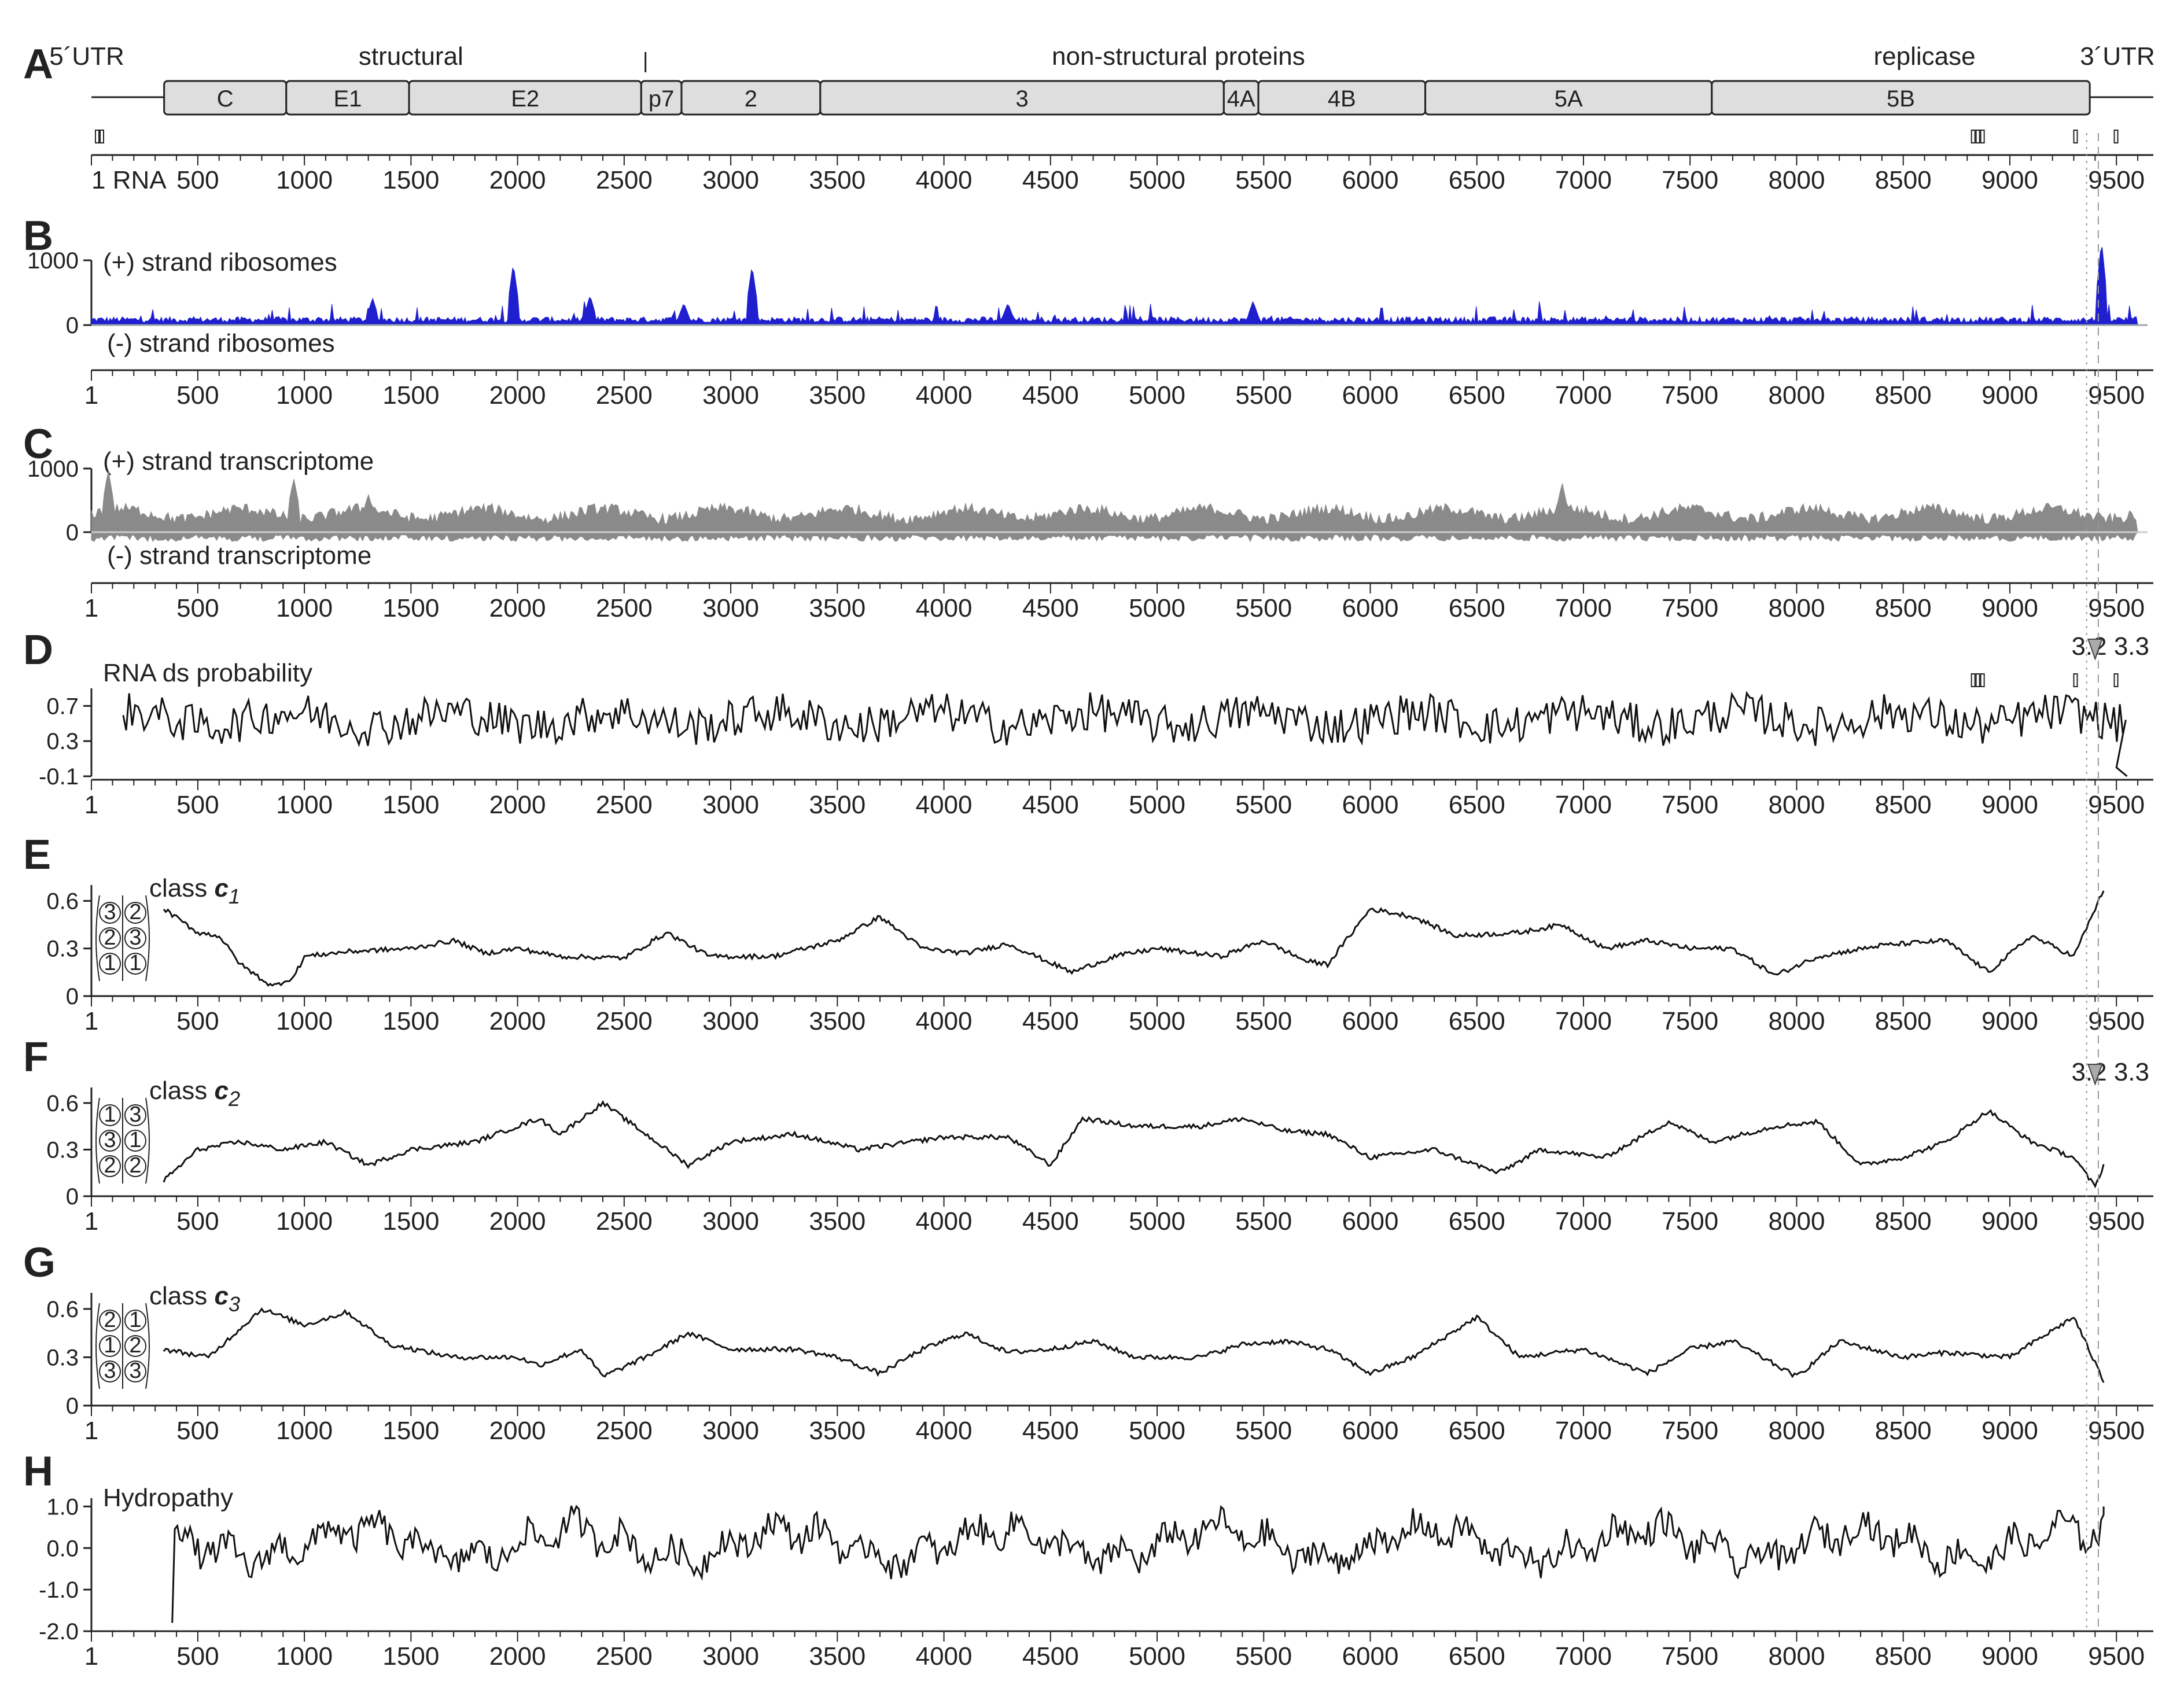  What do you see at coordinates (2095, 1075) in the screenshot?
I see `down-arrow-icon` at bounding box center [2095, 1075].